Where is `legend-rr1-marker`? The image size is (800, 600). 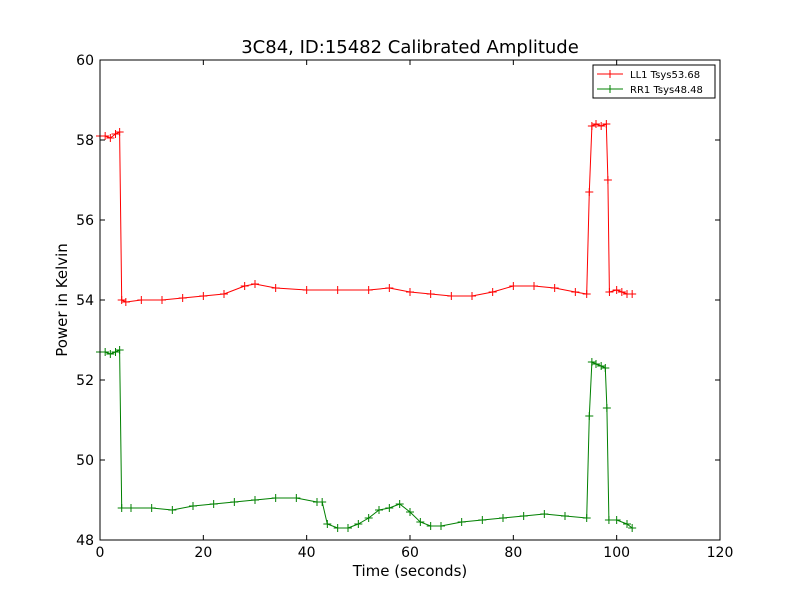
legend-rr1-marker is located at coordinates (610, 89).